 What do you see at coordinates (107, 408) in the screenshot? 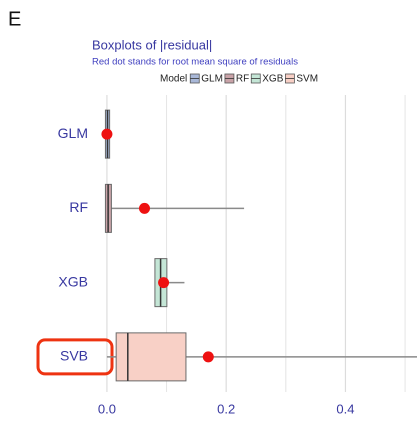
I see `x-tick-label: 0.0` at bounding box center [107, 408].